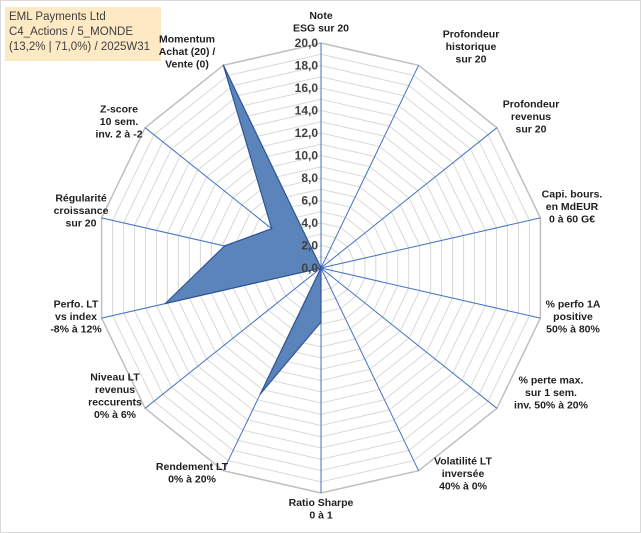  Describe the element at coordinates (309, 246) in the screenshot. I see `tick-label: 2,0` at that location.